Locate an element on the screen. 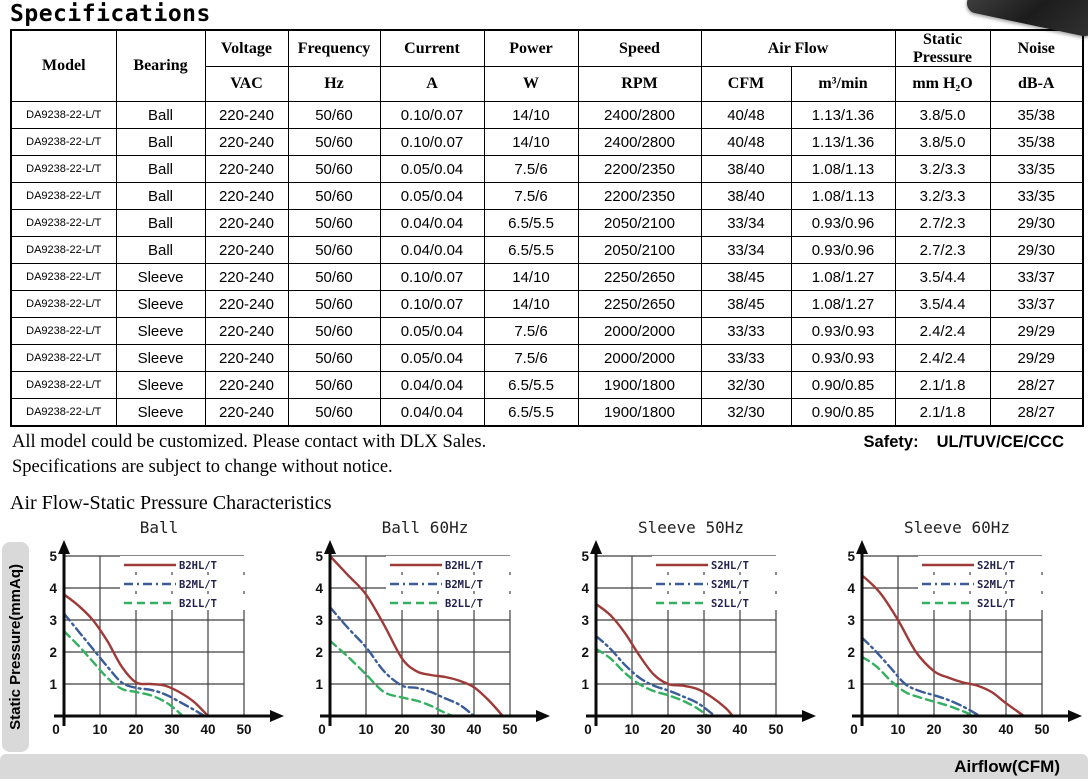 This screenshot has height=782, width=1088. cell-noise: 35/38 is located at coordinates (1036, 142).